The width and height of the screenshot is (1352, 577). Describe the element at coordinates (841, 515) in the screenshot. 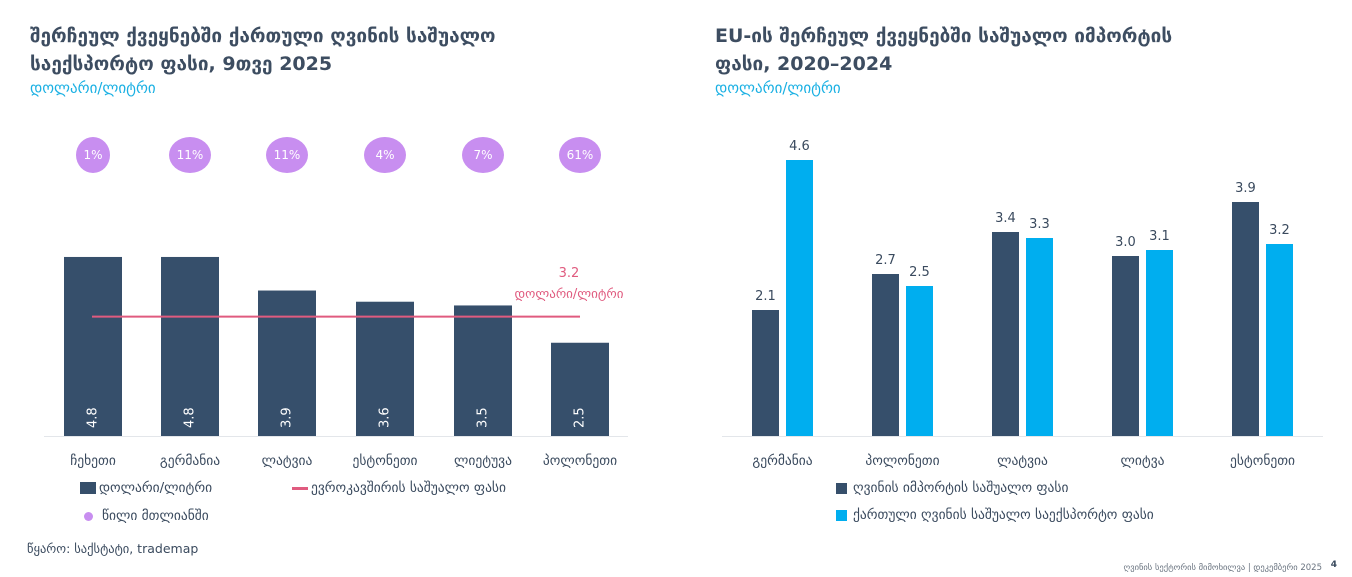

I see `light-bar-swatch-icon` at that location.